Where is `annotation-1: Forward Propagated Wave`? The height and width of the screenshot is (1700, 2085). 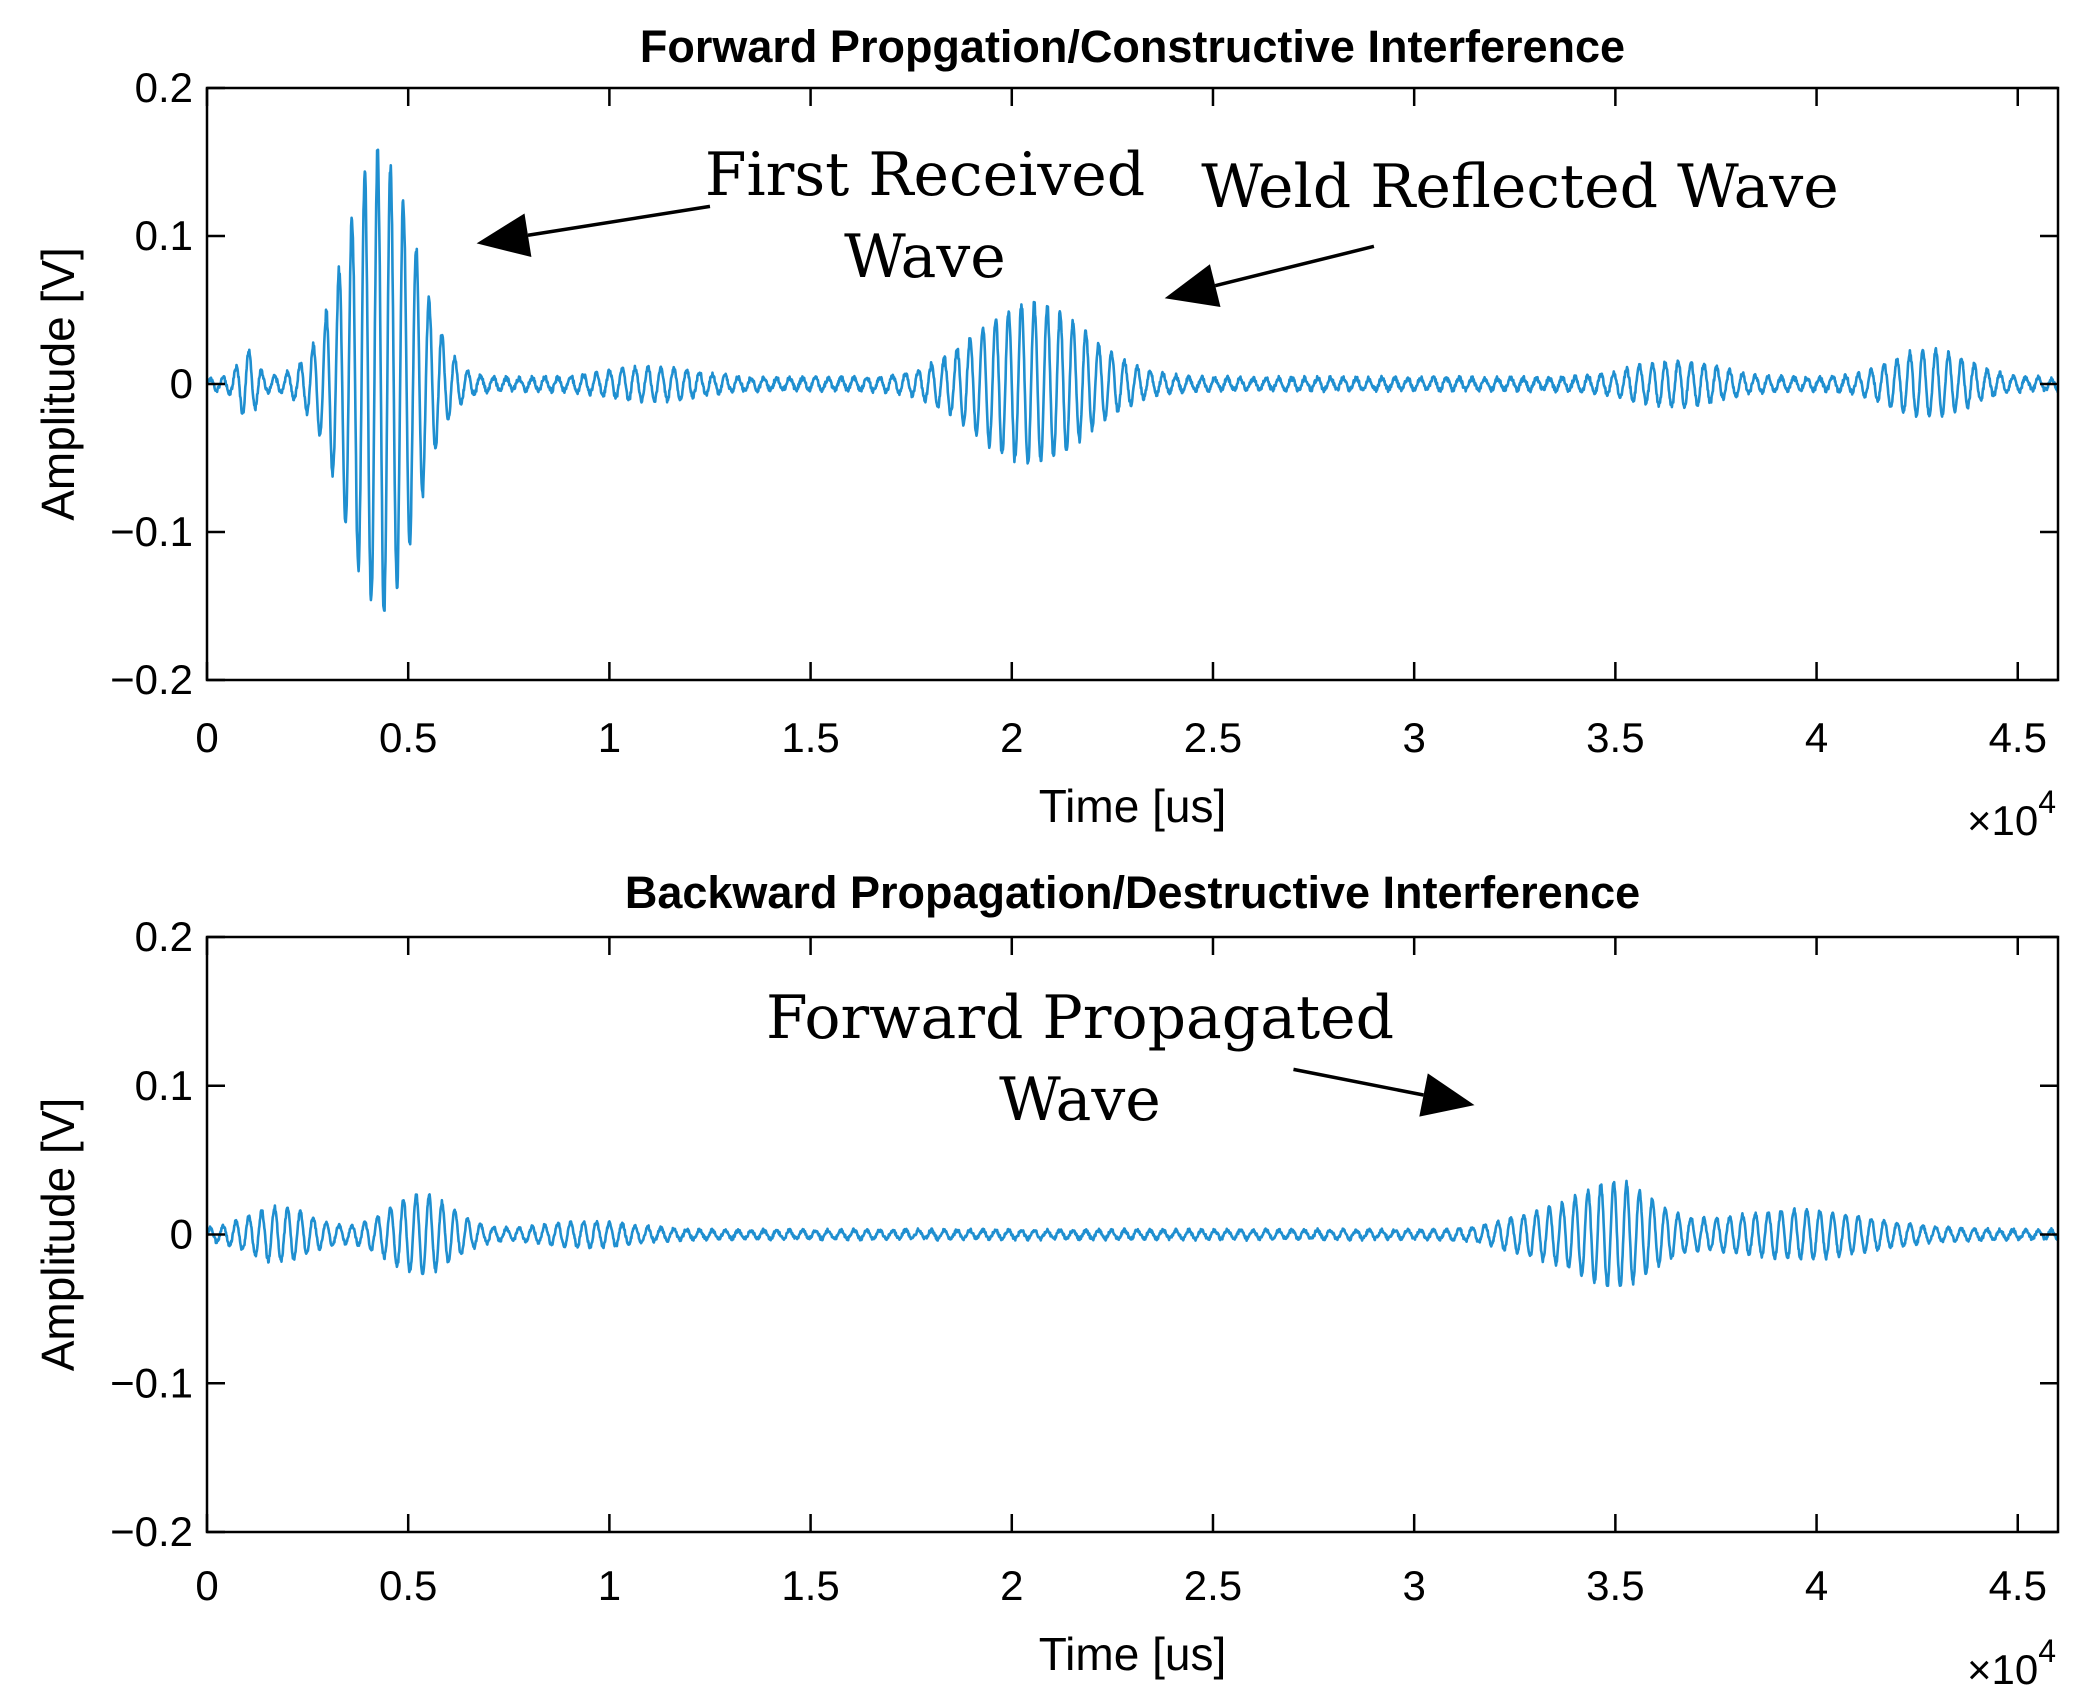
annotation-1: Forward Propagated Wave is located at coordinates (1120, 1059).